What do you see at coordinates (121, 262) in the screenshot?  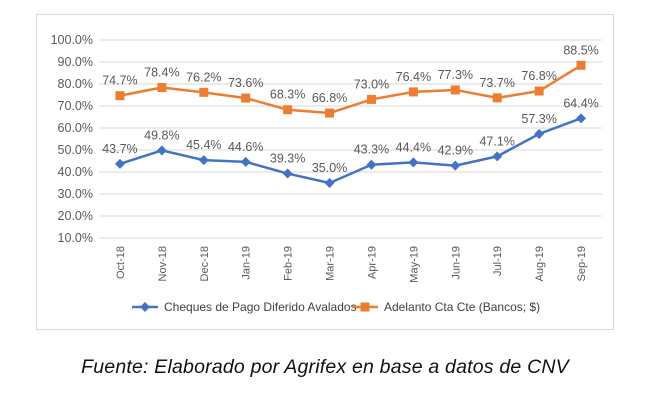 I see `x-tick-label: Oct-18` at bounding box center [121, 262].